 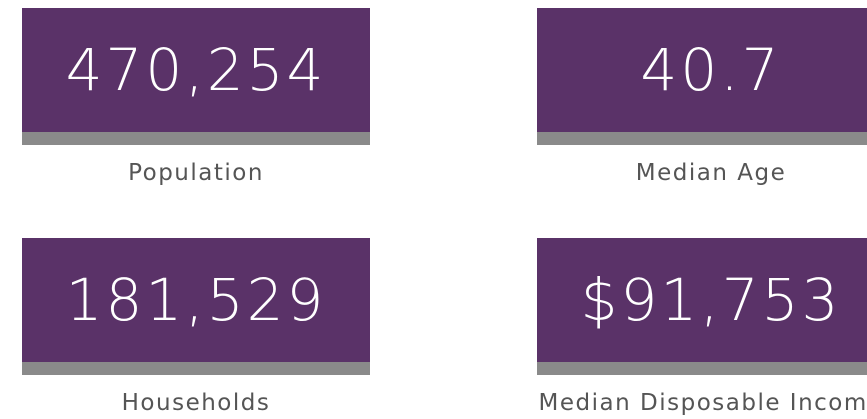 What do you see at coordinates (702, 403) in the screenshot?
I see `kpi-label: Median Disposable Income` at bounding box center [702, 403].